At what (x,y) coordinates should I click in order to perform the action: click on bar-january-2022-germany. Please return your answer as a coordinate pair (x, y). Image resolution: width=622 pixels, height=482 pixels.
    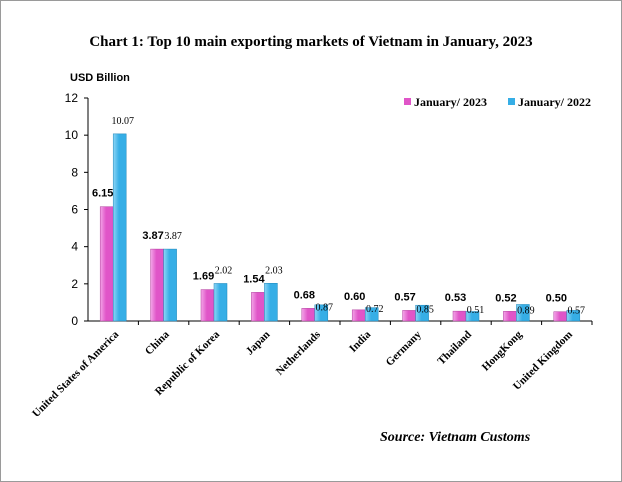
    Looking at the image, I should click on (422, 313).